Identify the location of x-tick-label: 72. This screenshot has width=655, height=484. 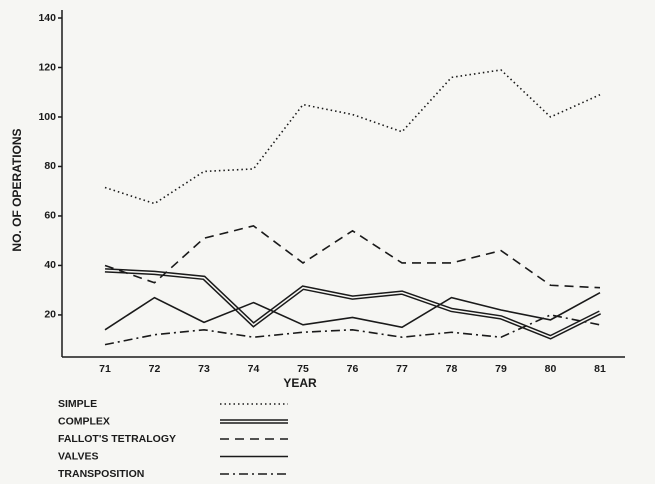
(155, 369).